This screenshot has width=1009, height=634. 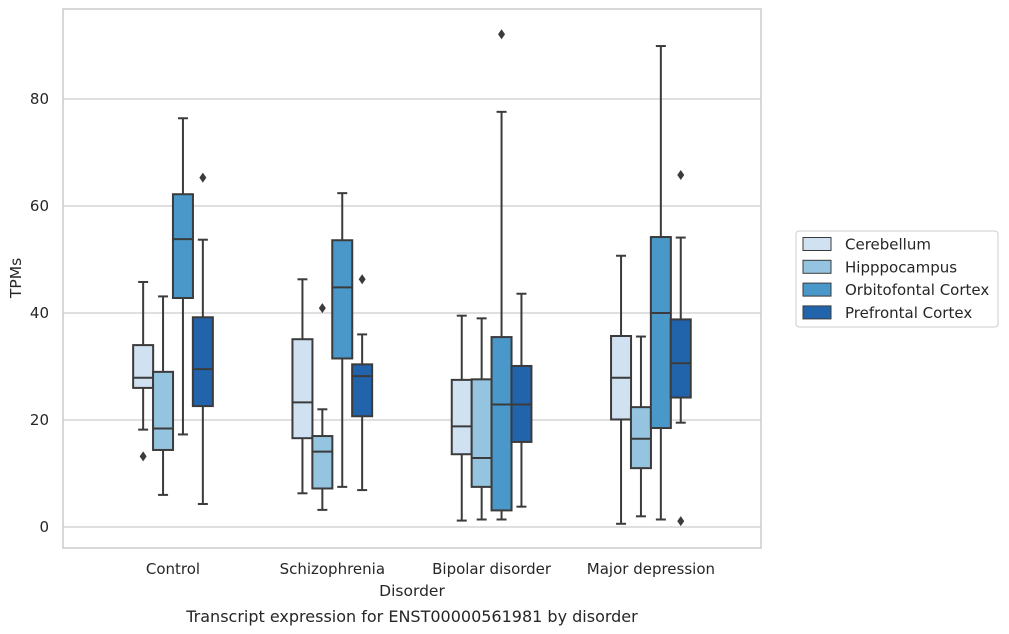 I want to click on legend-label-2: Orbitofontal Cortex, so click(x=917, y=290).